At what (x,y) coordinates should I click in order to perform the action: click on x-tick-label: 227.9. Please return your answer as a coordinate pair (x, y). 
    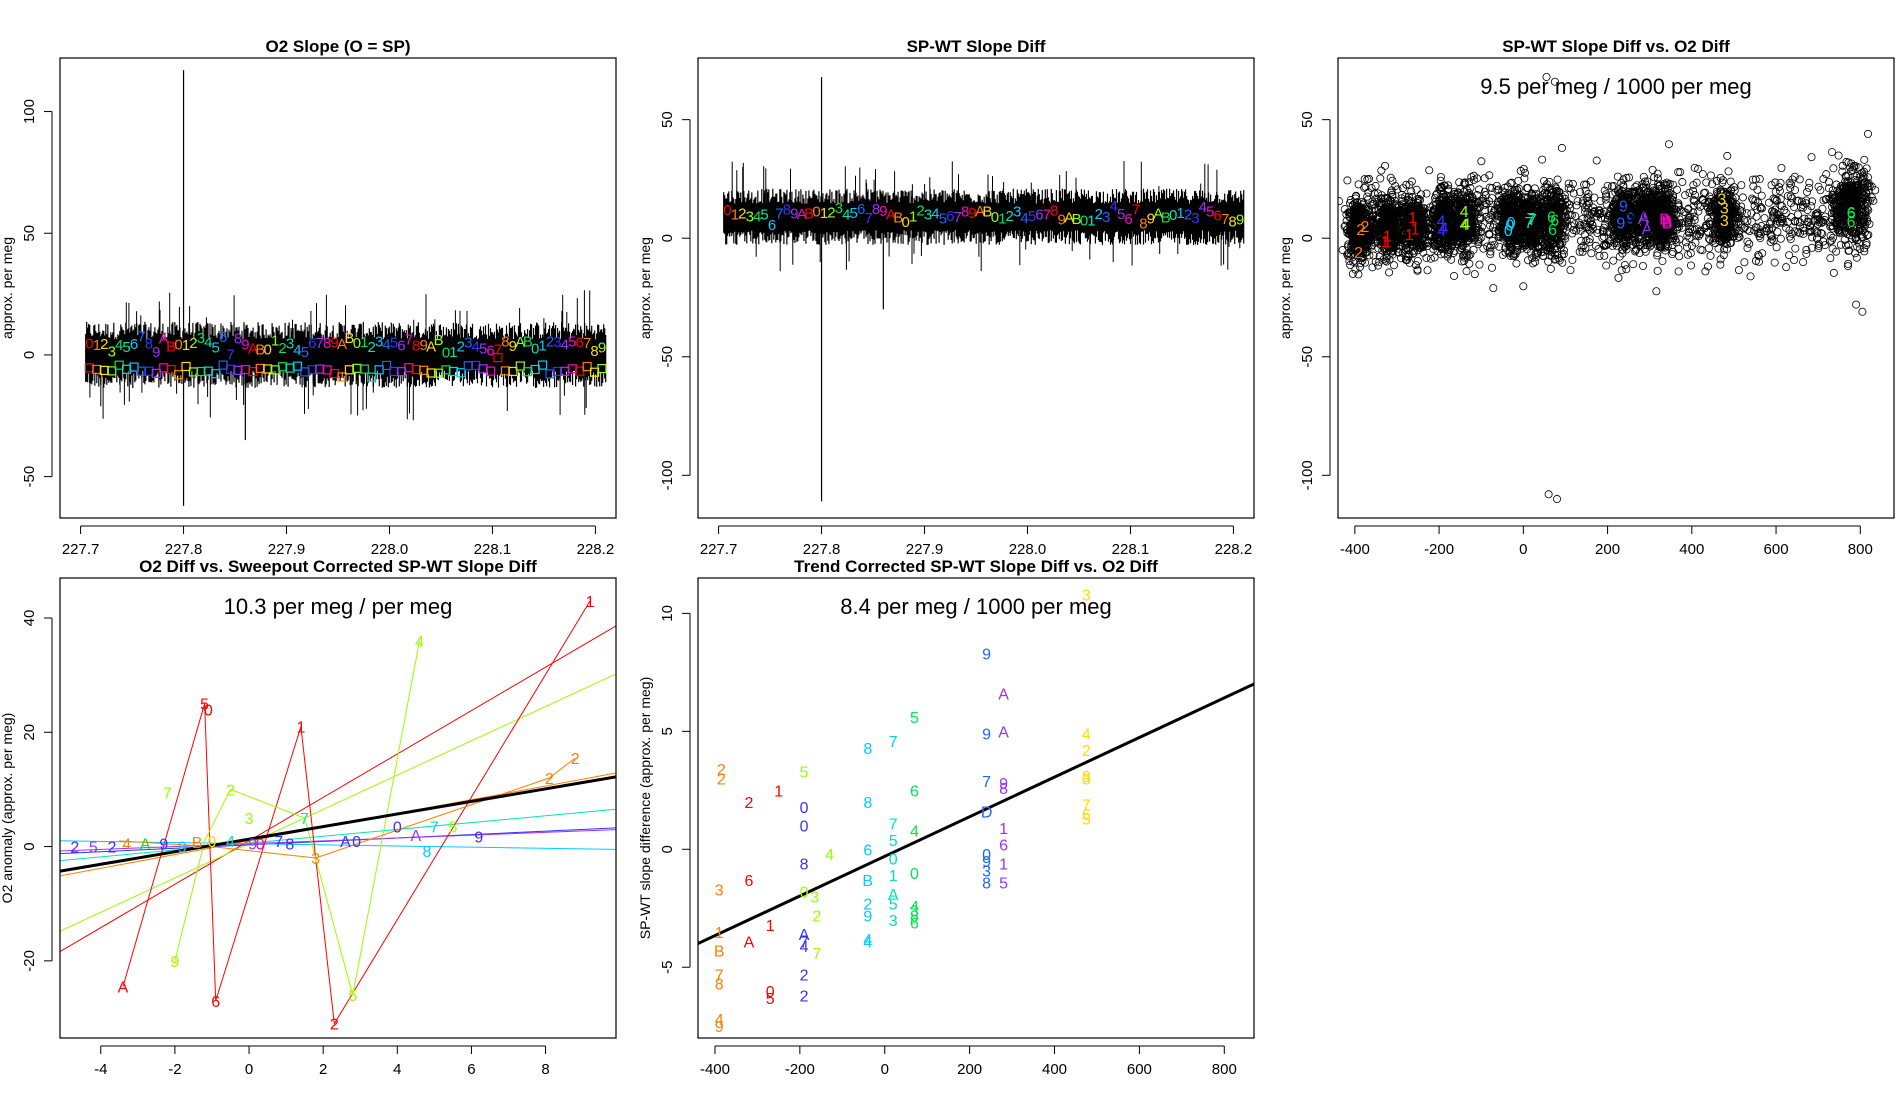
    Looking at the image, I should click on (287, 549).